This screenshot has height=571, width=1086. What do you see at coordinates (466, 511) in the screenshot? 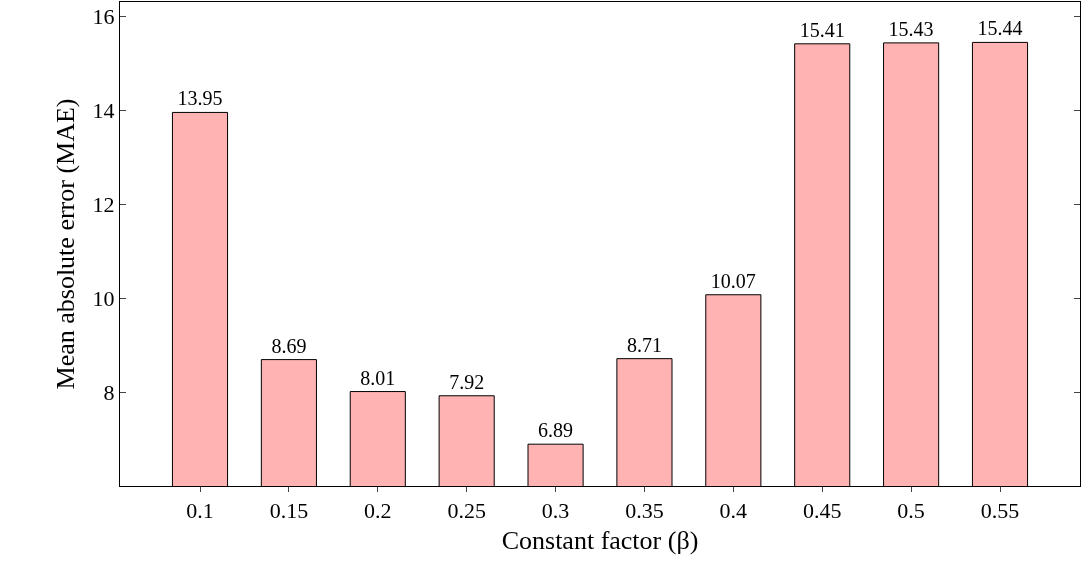
I see `x-tick-label: 0.25` at bounding box center [466, 511].